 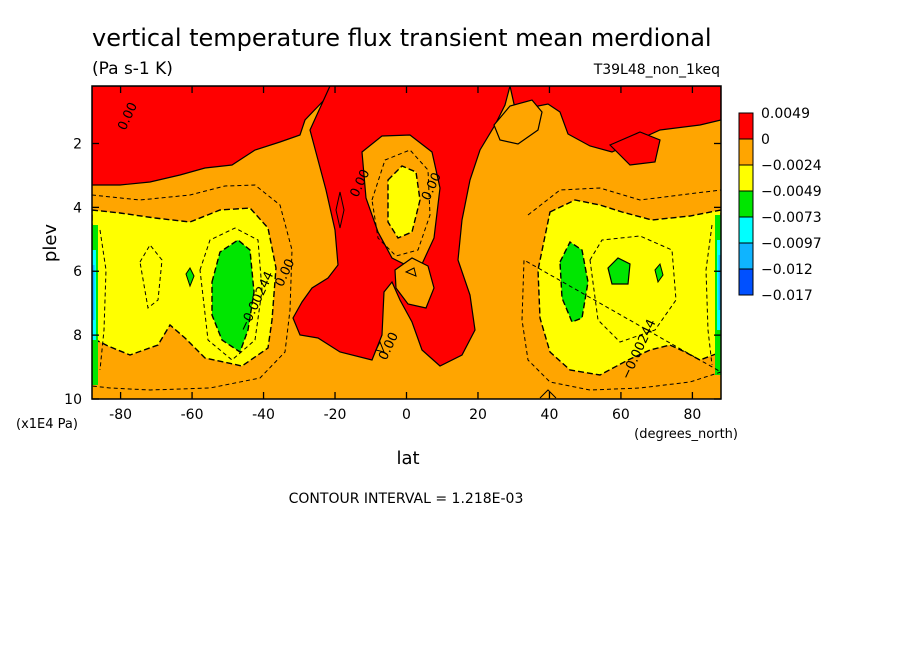 What do you see at coordinates (50, 243) in the screenshot?
I see `y-axis-label: plev` at bounding box center [50, 243].